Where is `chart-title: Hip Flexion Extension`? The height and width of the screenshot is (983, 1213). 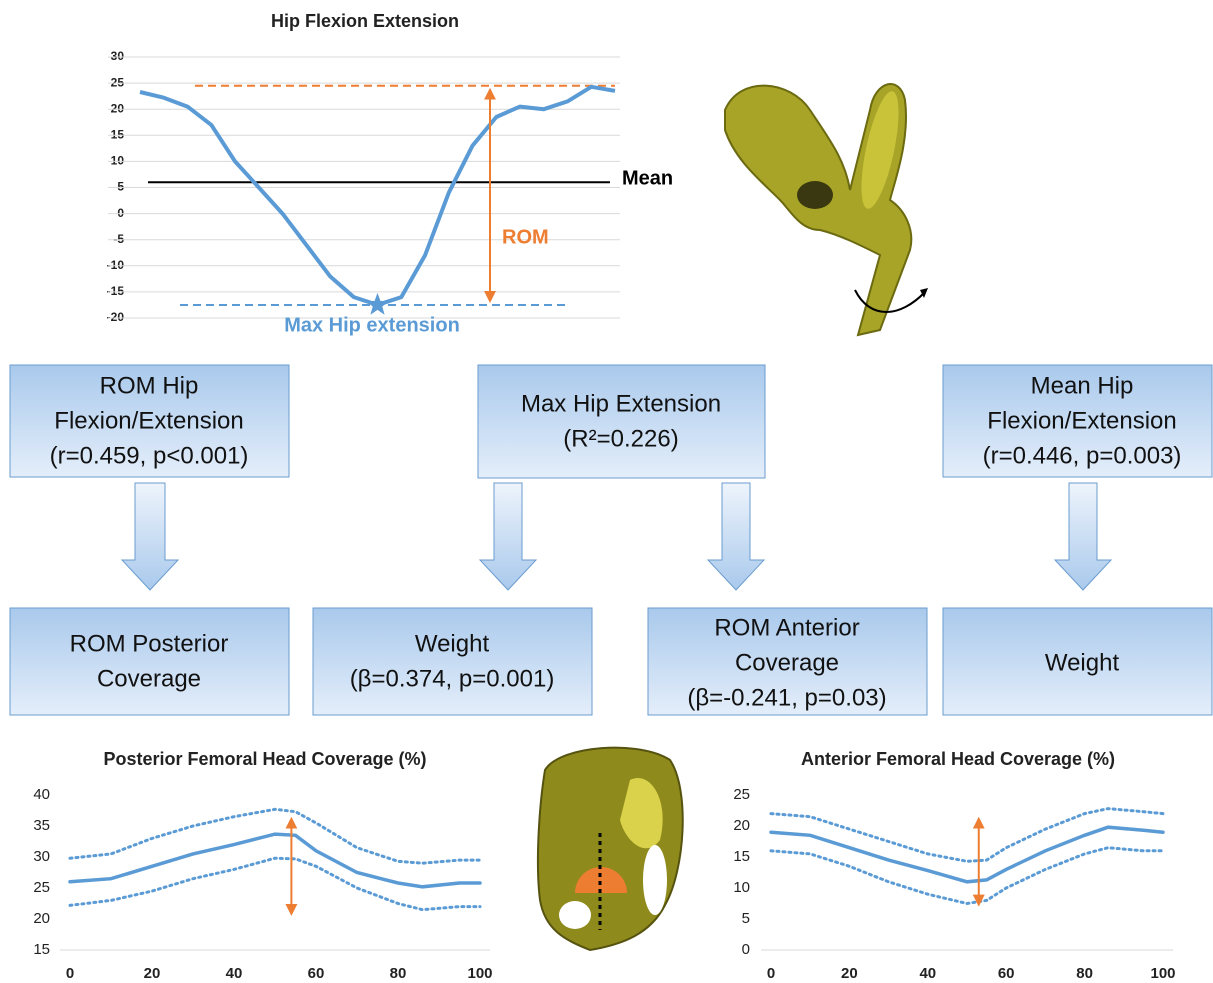
chart-title: Hip Flexion Extension is located at coordinates (365, 21).